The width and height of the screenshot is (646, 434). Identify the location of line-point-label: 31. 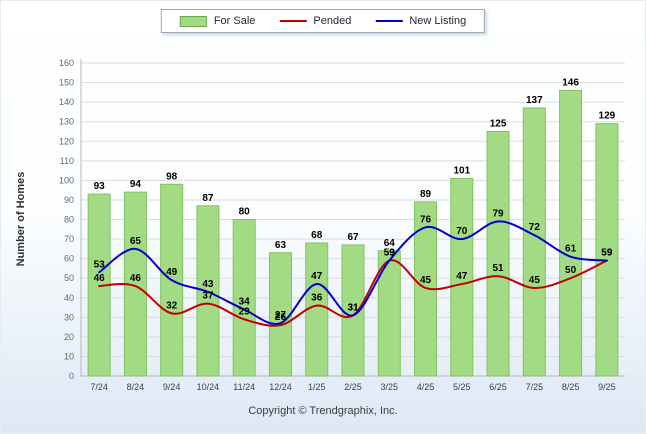
(353, 307).